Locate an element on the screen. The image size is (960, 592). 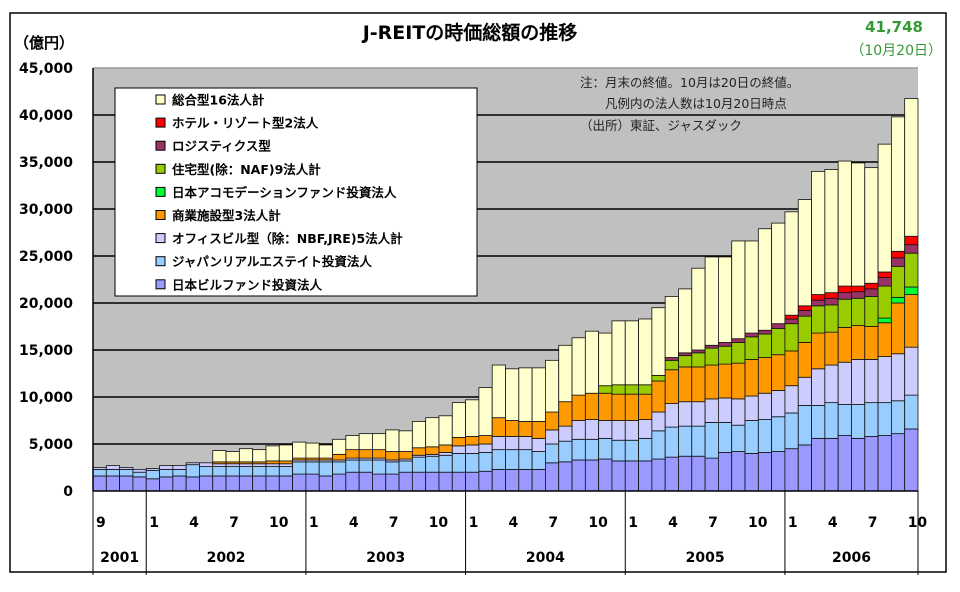
x-tick-label: 10 is located at coordinates (758, 523).